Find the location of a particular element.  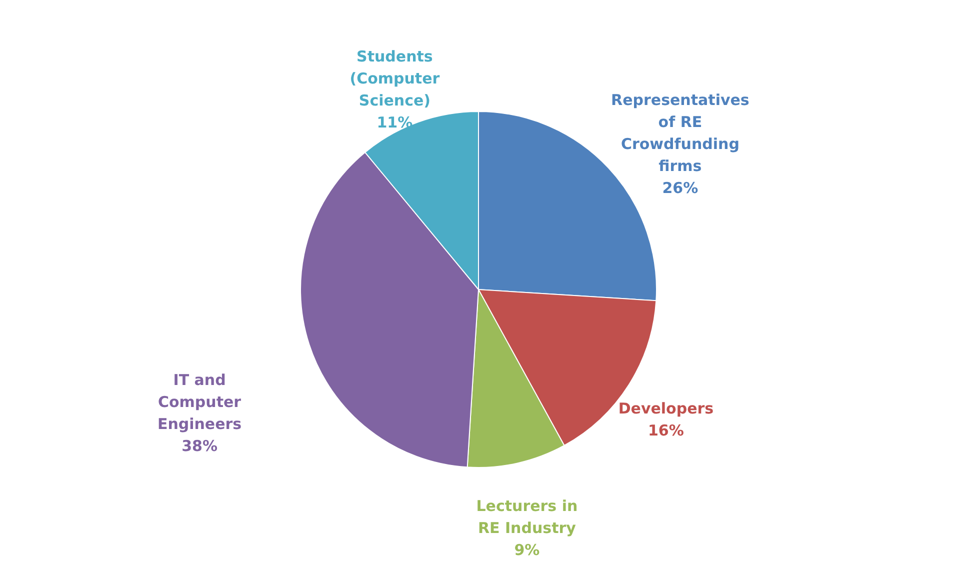

data-label: 9% is located at coordinates (527, 550).